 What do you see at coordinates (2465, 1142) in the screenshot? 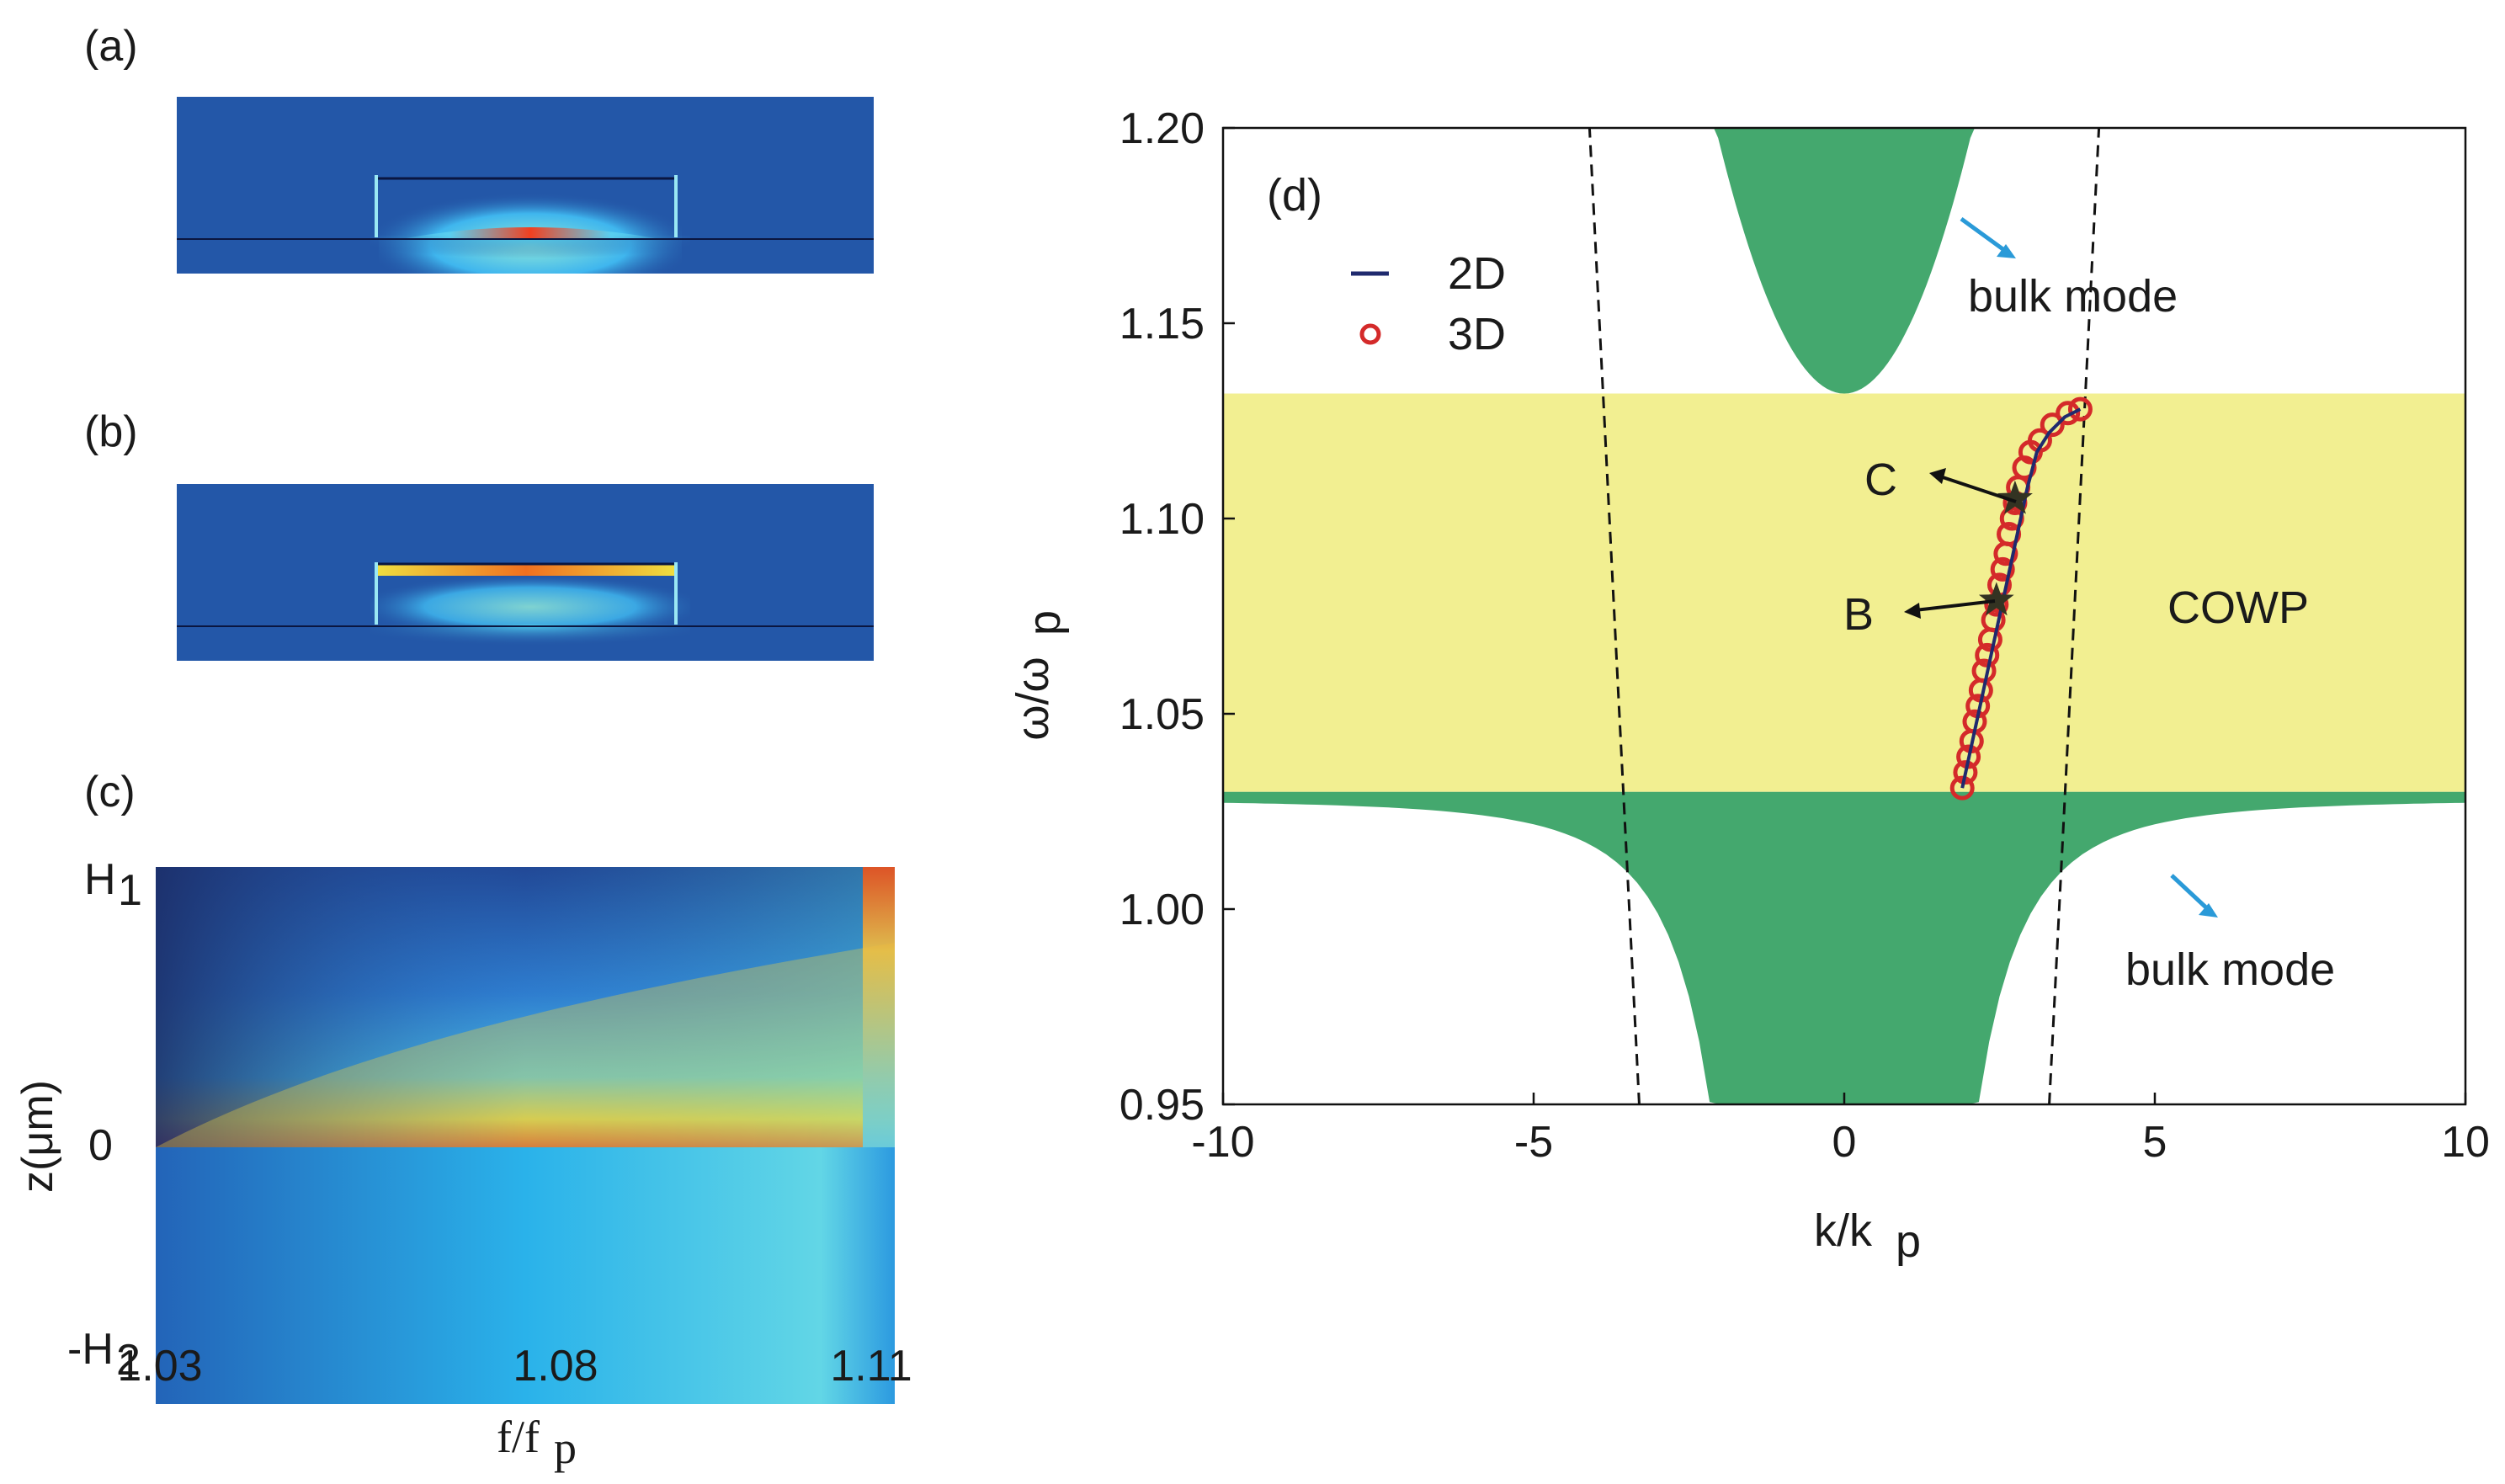
I see `d-xtick-label: 10` at bounding box center [2465, 1142].